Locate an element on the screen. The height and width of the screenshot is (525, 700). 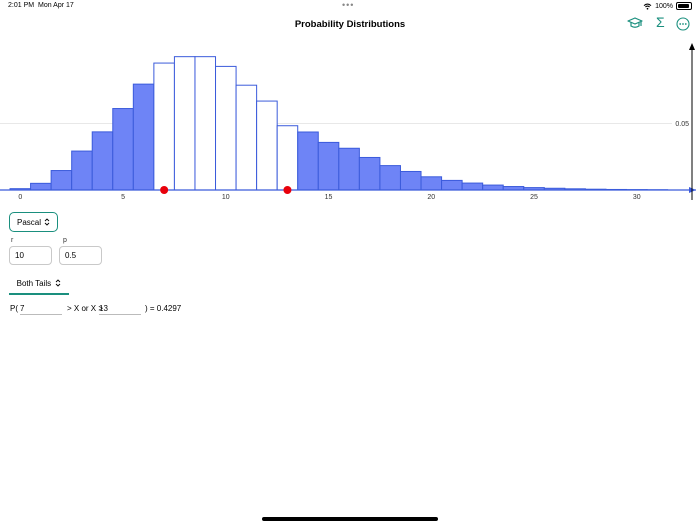
prob-prefix: P( is located at coordinates (14, 308).